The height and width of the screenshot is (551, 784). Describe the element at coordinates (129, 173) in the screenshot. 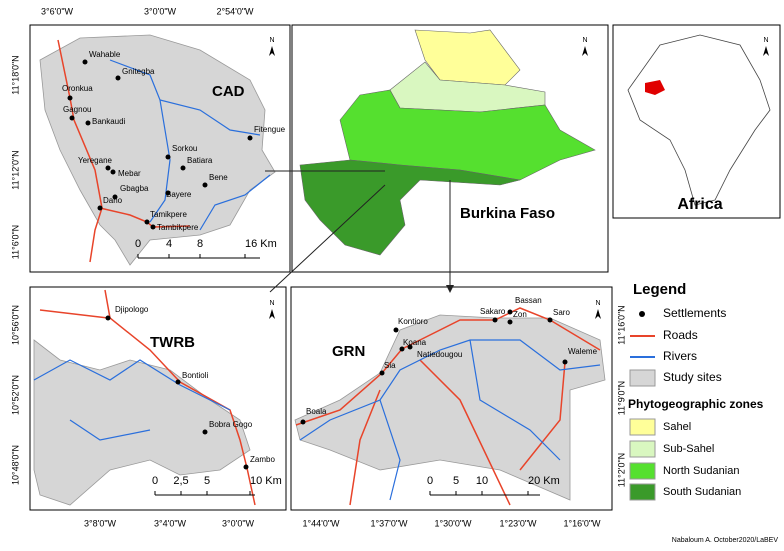

I see `place-label: Mebar` at that location.